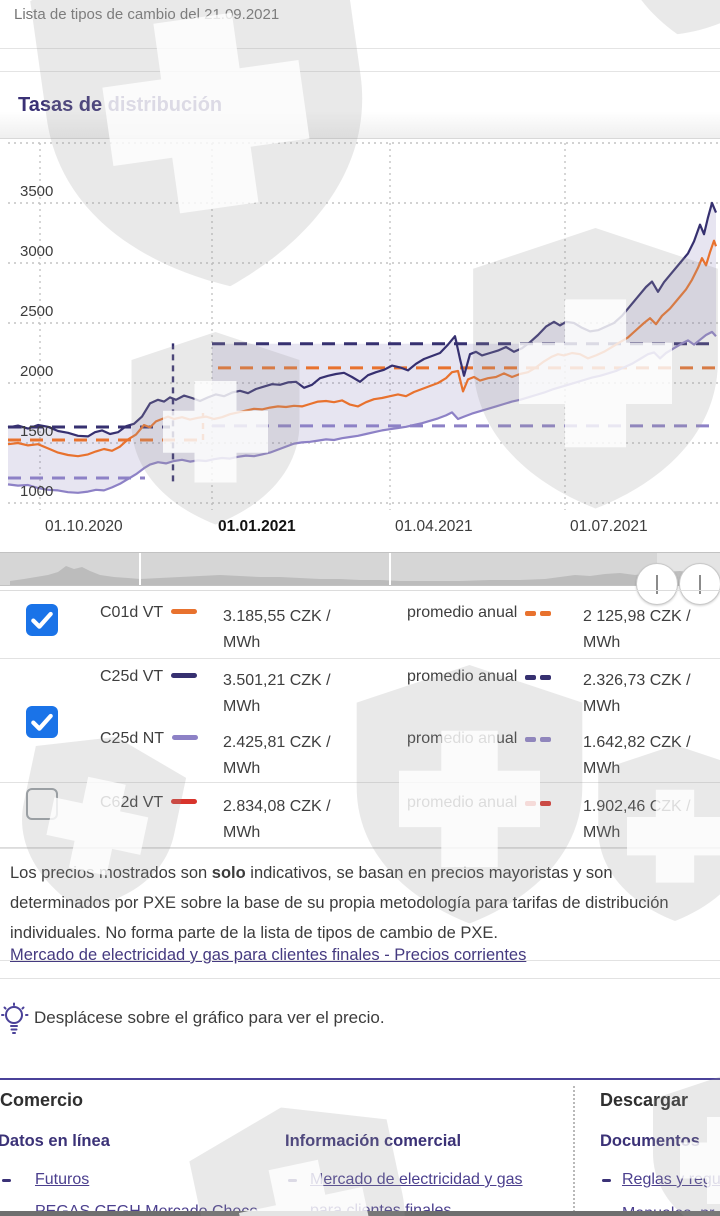  Describe the element at coordinates (36, 431) in the screenshot. I see `svg-text: 1500` at that location.